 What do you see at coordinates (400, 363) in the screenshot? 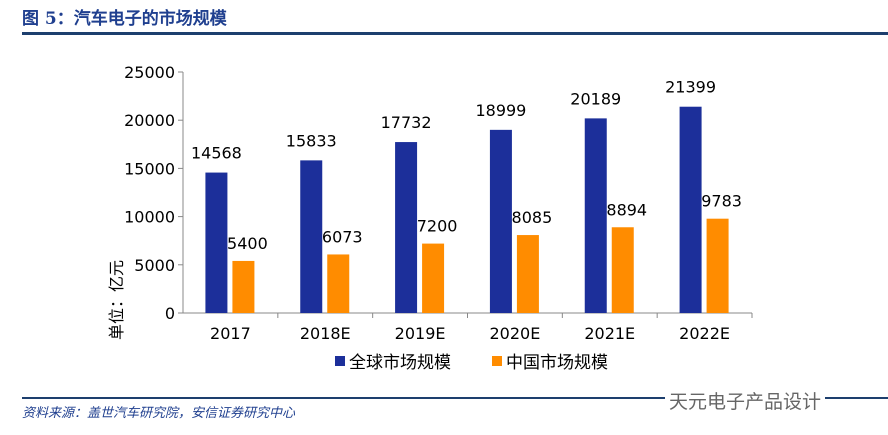
I see `legend-label: 全球市场规模` at bounding box center [400, 363].